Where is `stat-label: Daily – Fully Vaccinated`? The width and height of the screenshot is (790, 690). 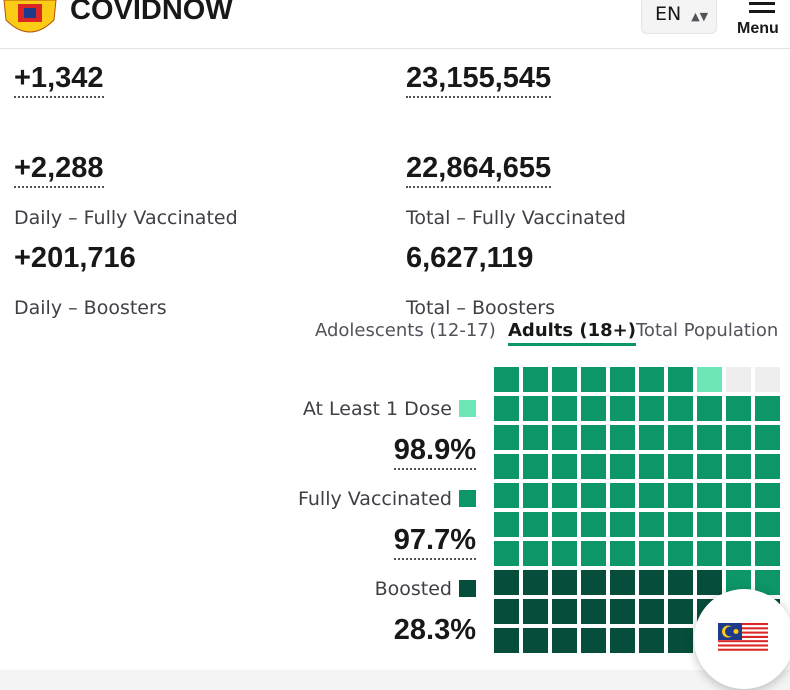
stat-label: Daily – Fully Vaccinated is located at coordinates (126, 218).